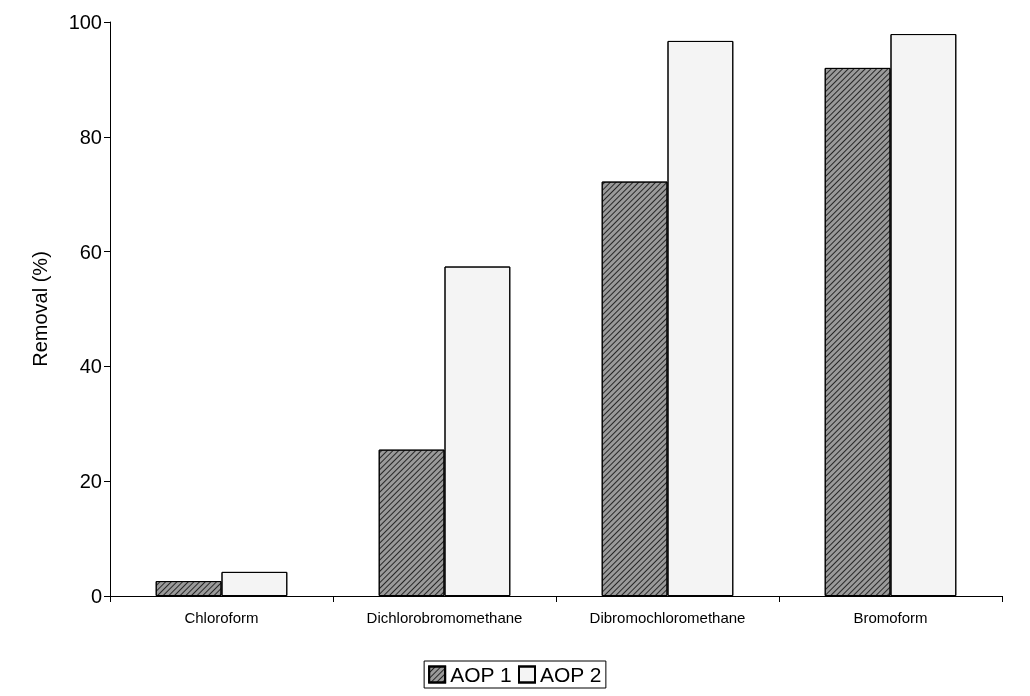  Describe the element at coordinates (667, 617) in the screenshot. I see `x-tick-label: Dibromochloromethane` at that location.